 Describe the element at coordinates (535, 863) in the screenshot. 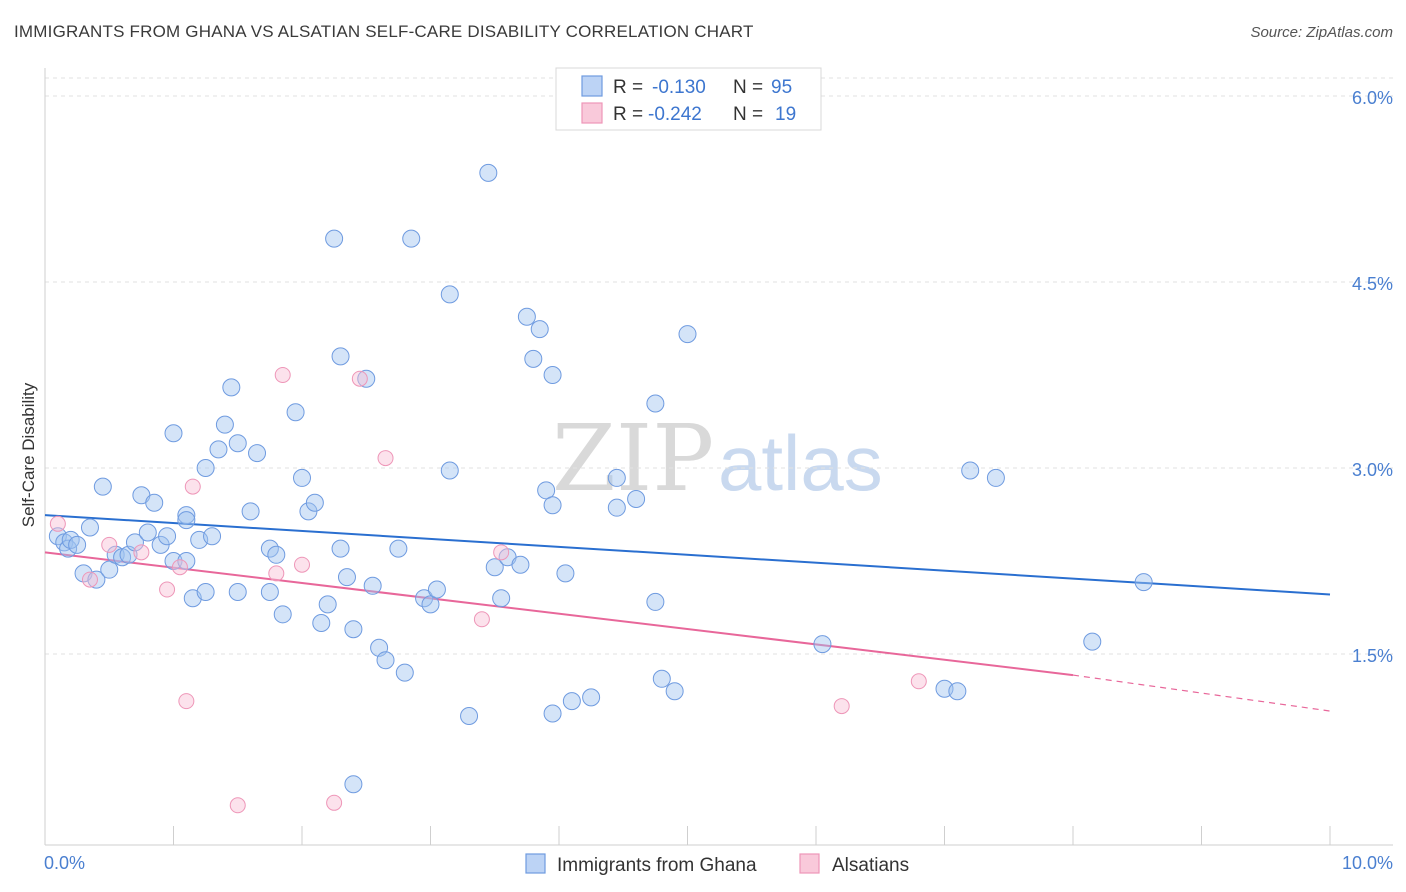

I see `bottom-legend-swatch-ghana` at that location.